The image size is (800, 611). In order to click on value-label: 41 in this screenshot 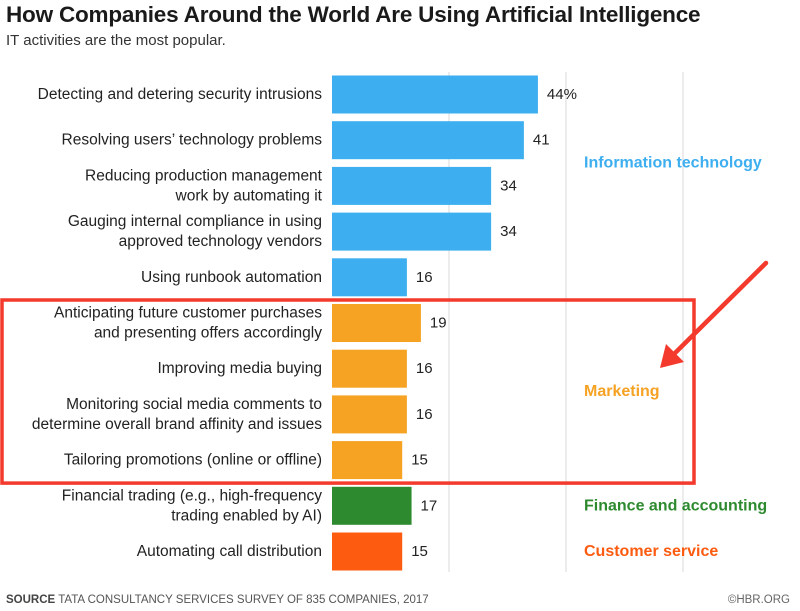, I will do `click(541, 140)`.